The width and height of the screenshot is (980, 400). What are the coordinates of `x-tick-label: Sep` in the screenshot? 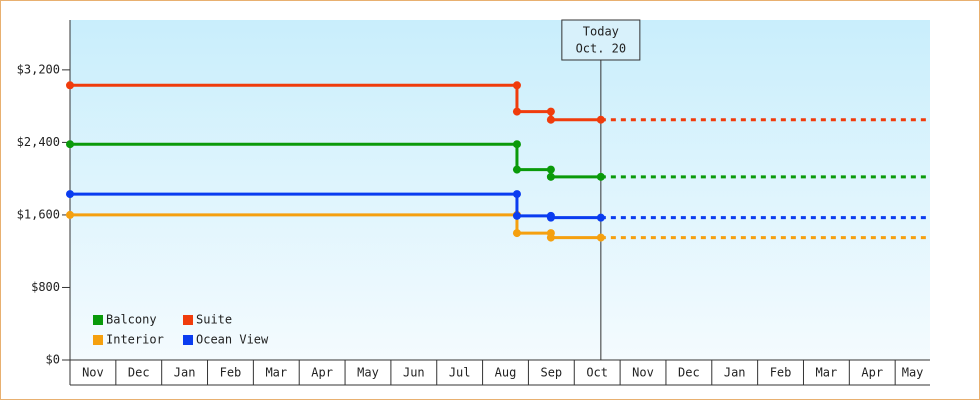 It's located at (551, 373).